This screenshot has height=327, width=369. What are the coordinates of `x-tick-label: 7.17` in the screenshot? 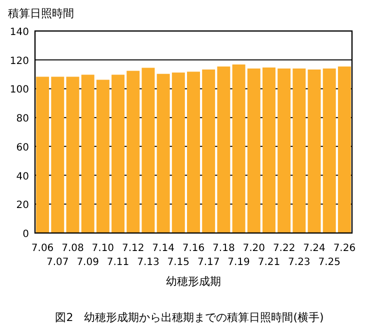 It's located at (208, 262).